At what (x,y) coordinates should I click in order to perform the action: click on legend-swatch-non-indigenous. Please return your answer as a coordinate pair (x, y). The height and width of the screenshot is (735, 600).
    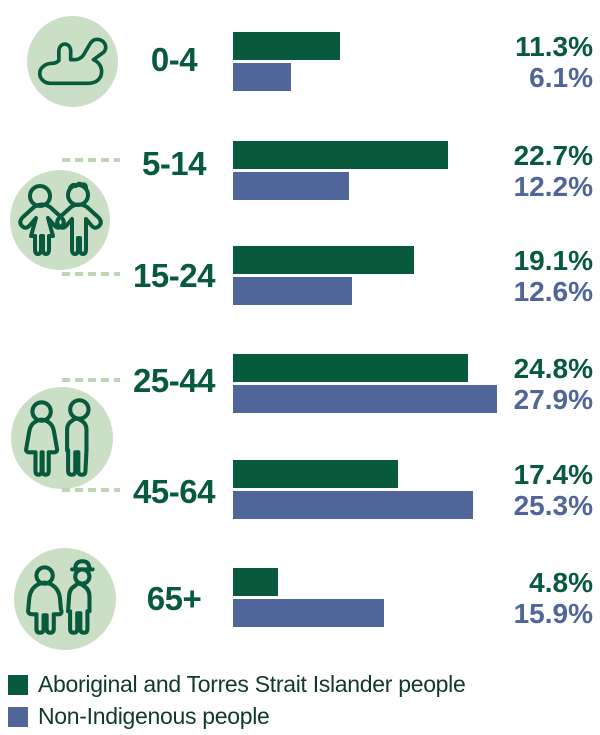
    Looking at the image, I should click on (18, 717).